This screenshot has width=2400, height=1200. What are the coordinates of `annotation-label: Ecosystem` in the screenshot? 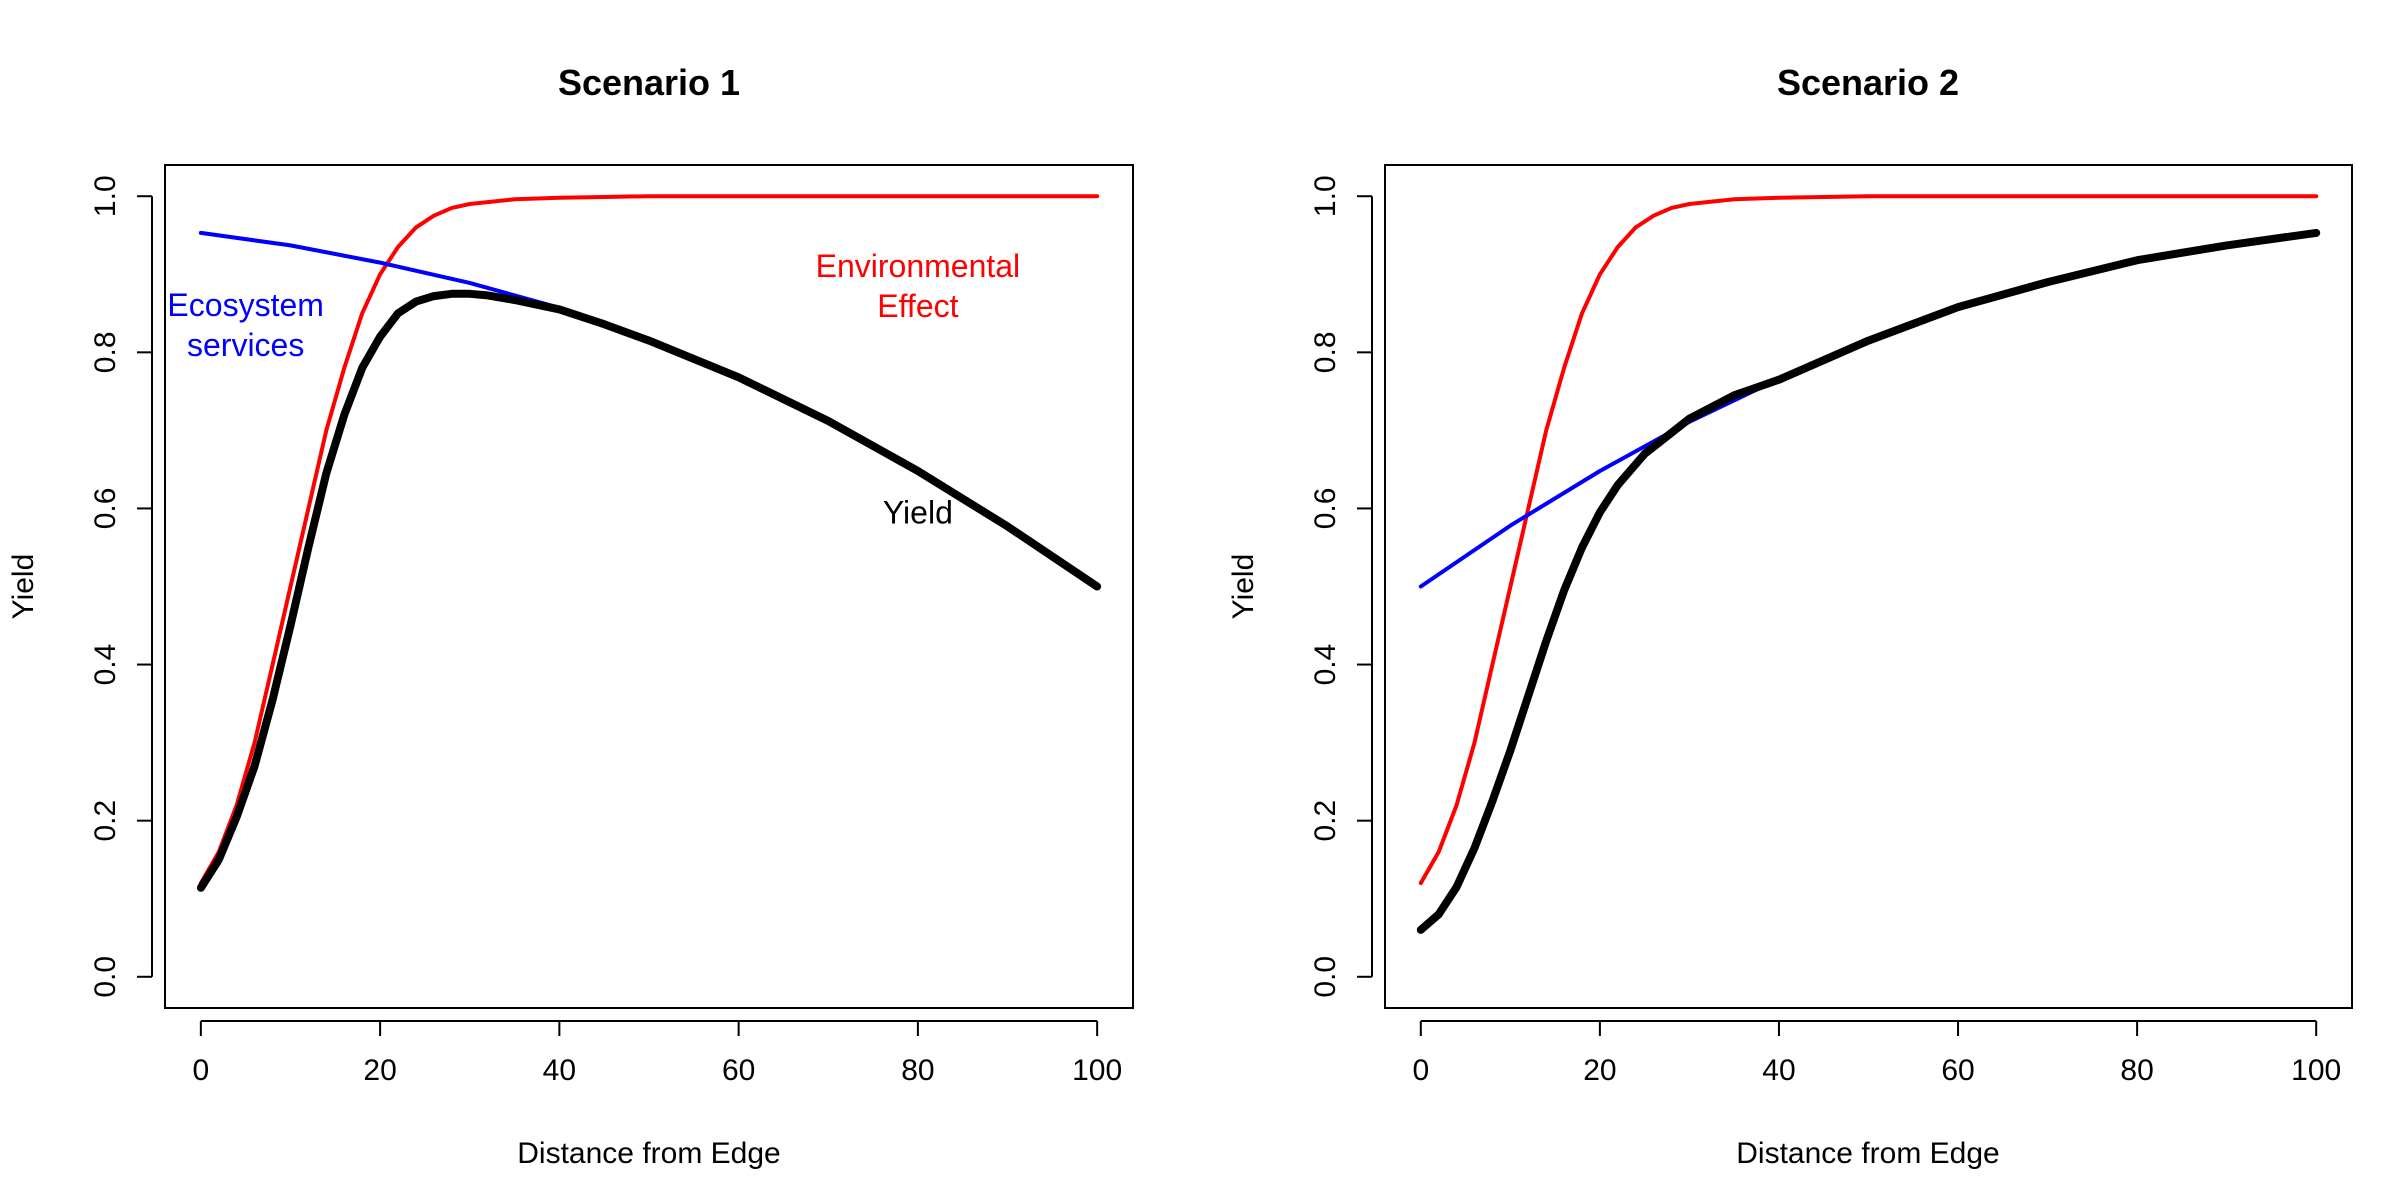 It's located at (245, 305).